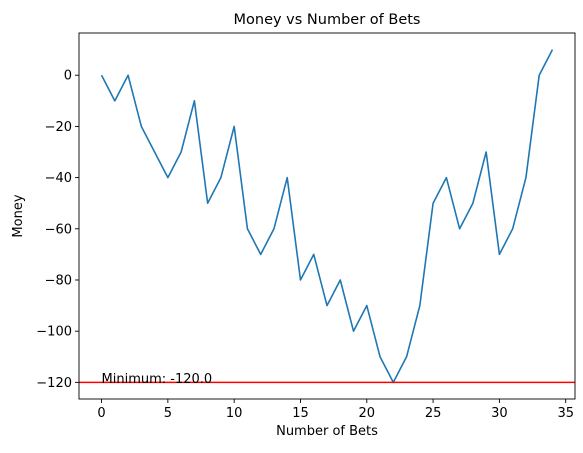 This screenshot has width=583, height=453. What do you see at coordinates (157, 379) in the screenshot?
I see `minimum-annotation: Minimum: -120.0` at bounding box center [157, 379].